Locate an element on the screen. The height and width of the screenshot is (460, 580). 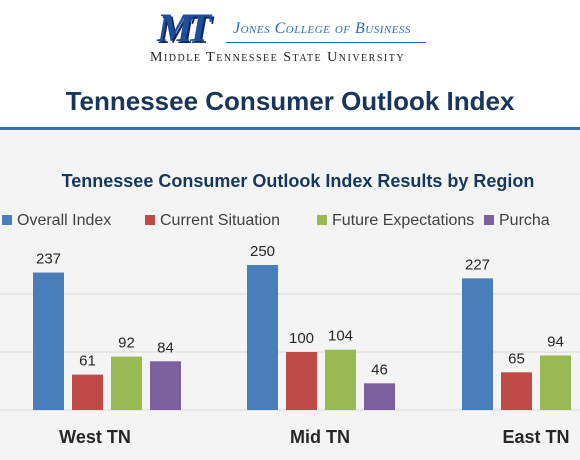
bar-value-label: 100 is located at coordinates (301, 338).